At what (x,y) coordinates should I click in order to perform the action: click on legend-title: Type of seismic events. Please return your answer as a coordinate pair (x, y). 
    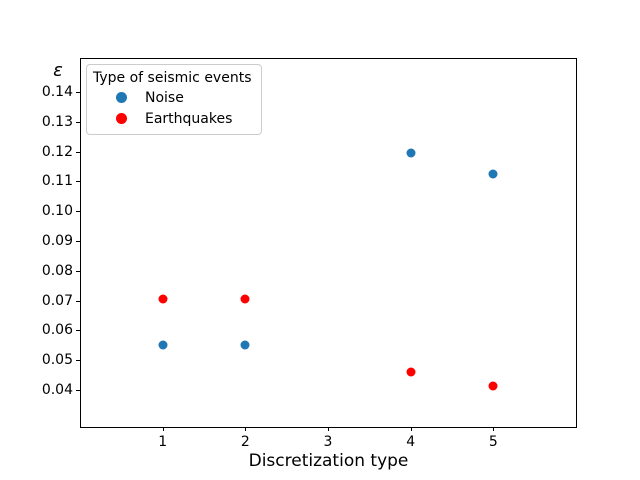
    Looking at the image, I should click on (172, 78).